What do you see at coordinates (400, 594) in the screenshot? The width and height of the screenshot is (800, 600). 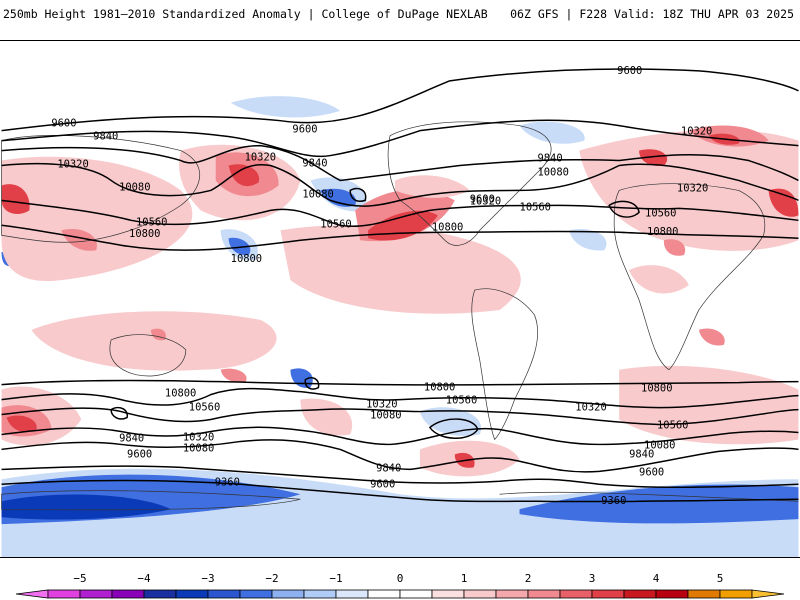 I see `legend-color-bar` at bounding box center [400, 594].